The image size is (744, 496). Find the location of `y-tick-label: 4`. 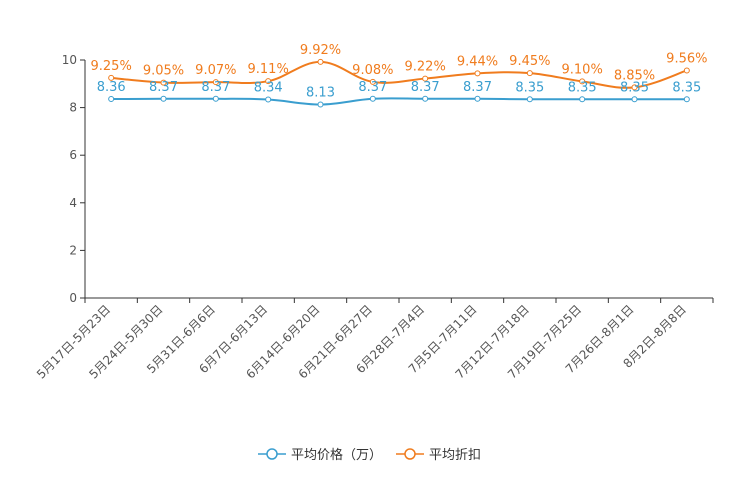

y-tick-label: 4 is located at coordinates (73, 203).